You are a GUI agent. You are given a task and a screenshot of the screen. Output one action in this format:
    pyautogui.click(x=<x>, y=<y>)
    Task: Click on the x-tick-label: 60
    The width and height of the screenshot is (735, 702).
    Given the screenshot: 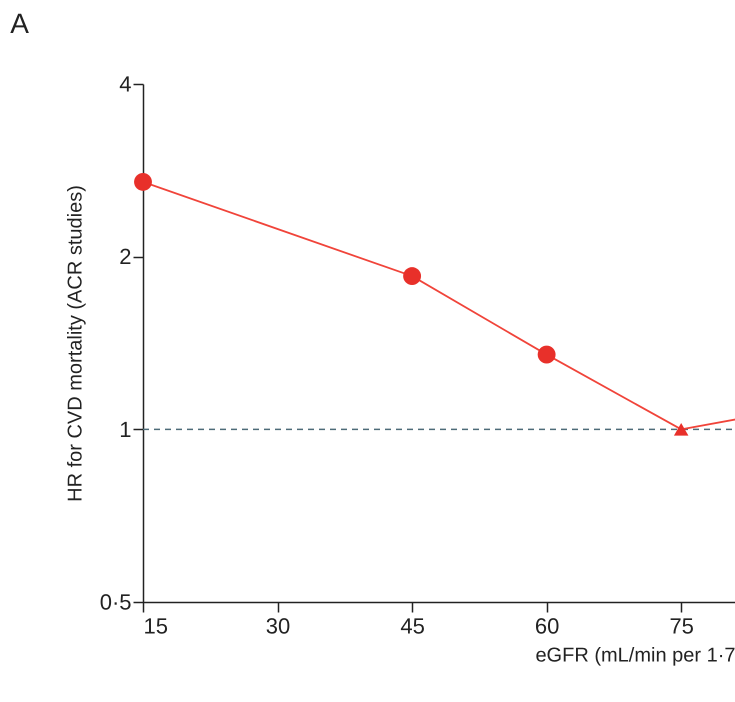 What is the action you would take?
    pyautogui.click(x=547, y=626)
    